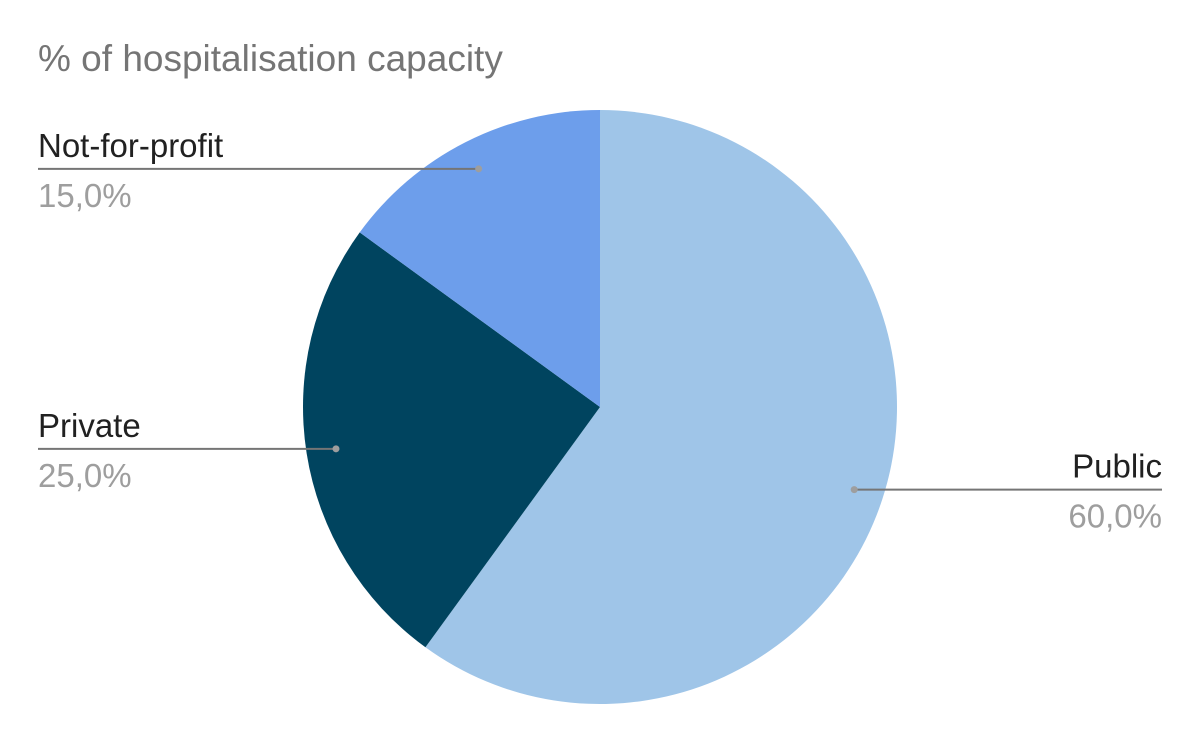  Describe the element at coordinates (336, 449) in the screenshot. I see `leader-dot-private` at that location.